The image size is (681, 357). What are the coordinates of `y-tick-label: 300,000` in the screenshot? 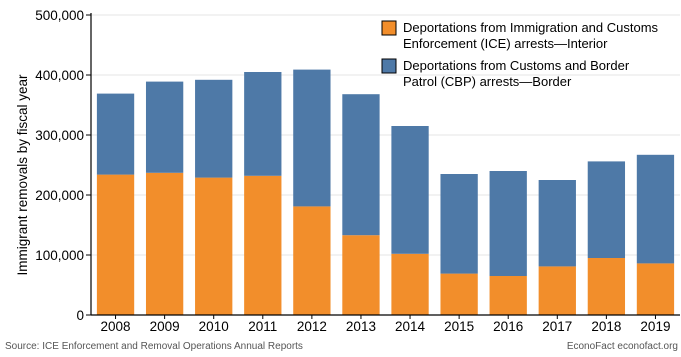 It's located at (59, 135).